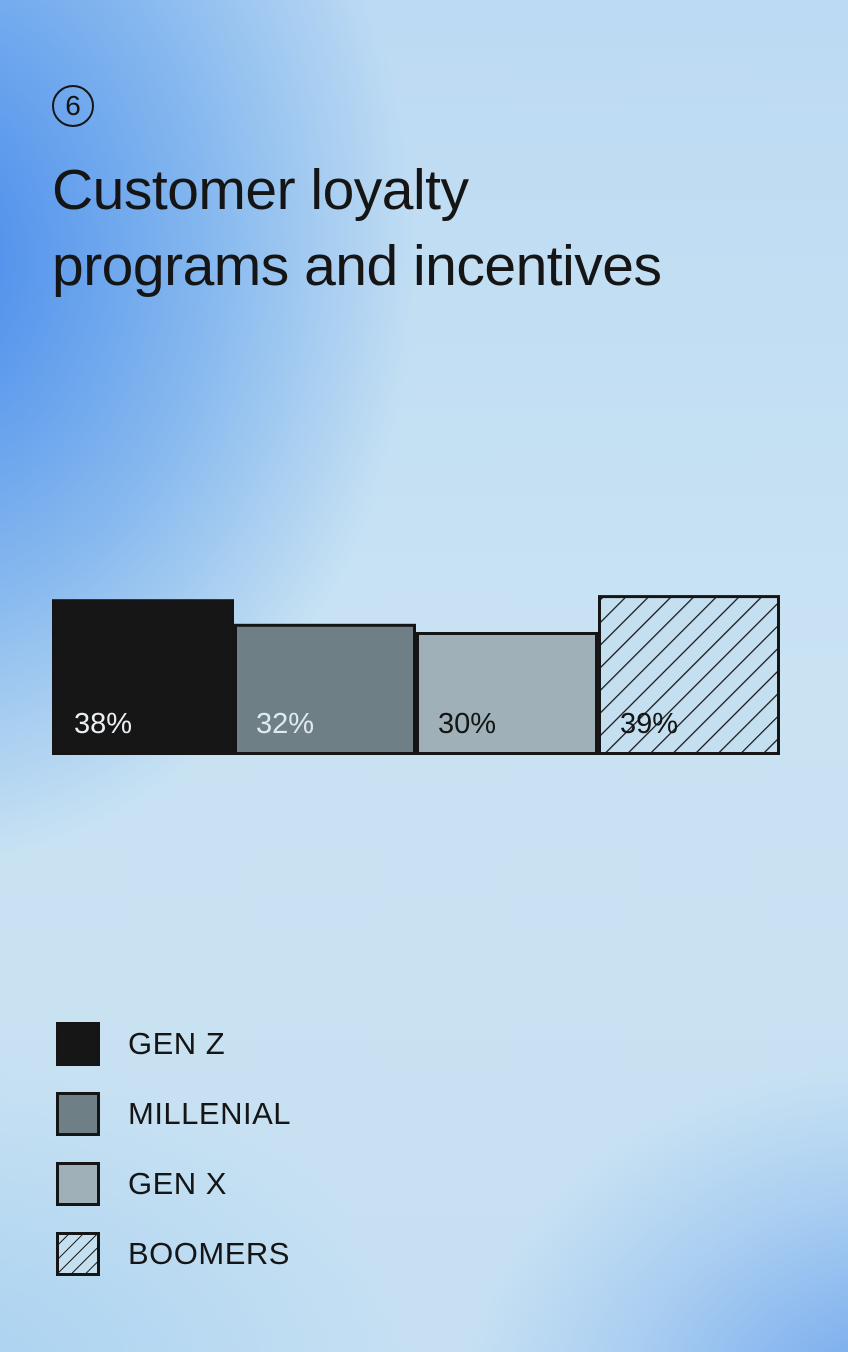 This screenshot has height=1352, width=848. Describe the element at coordinates (103, 724) in the screenshot. I see `data-label-gen-z: 38%` at that location.